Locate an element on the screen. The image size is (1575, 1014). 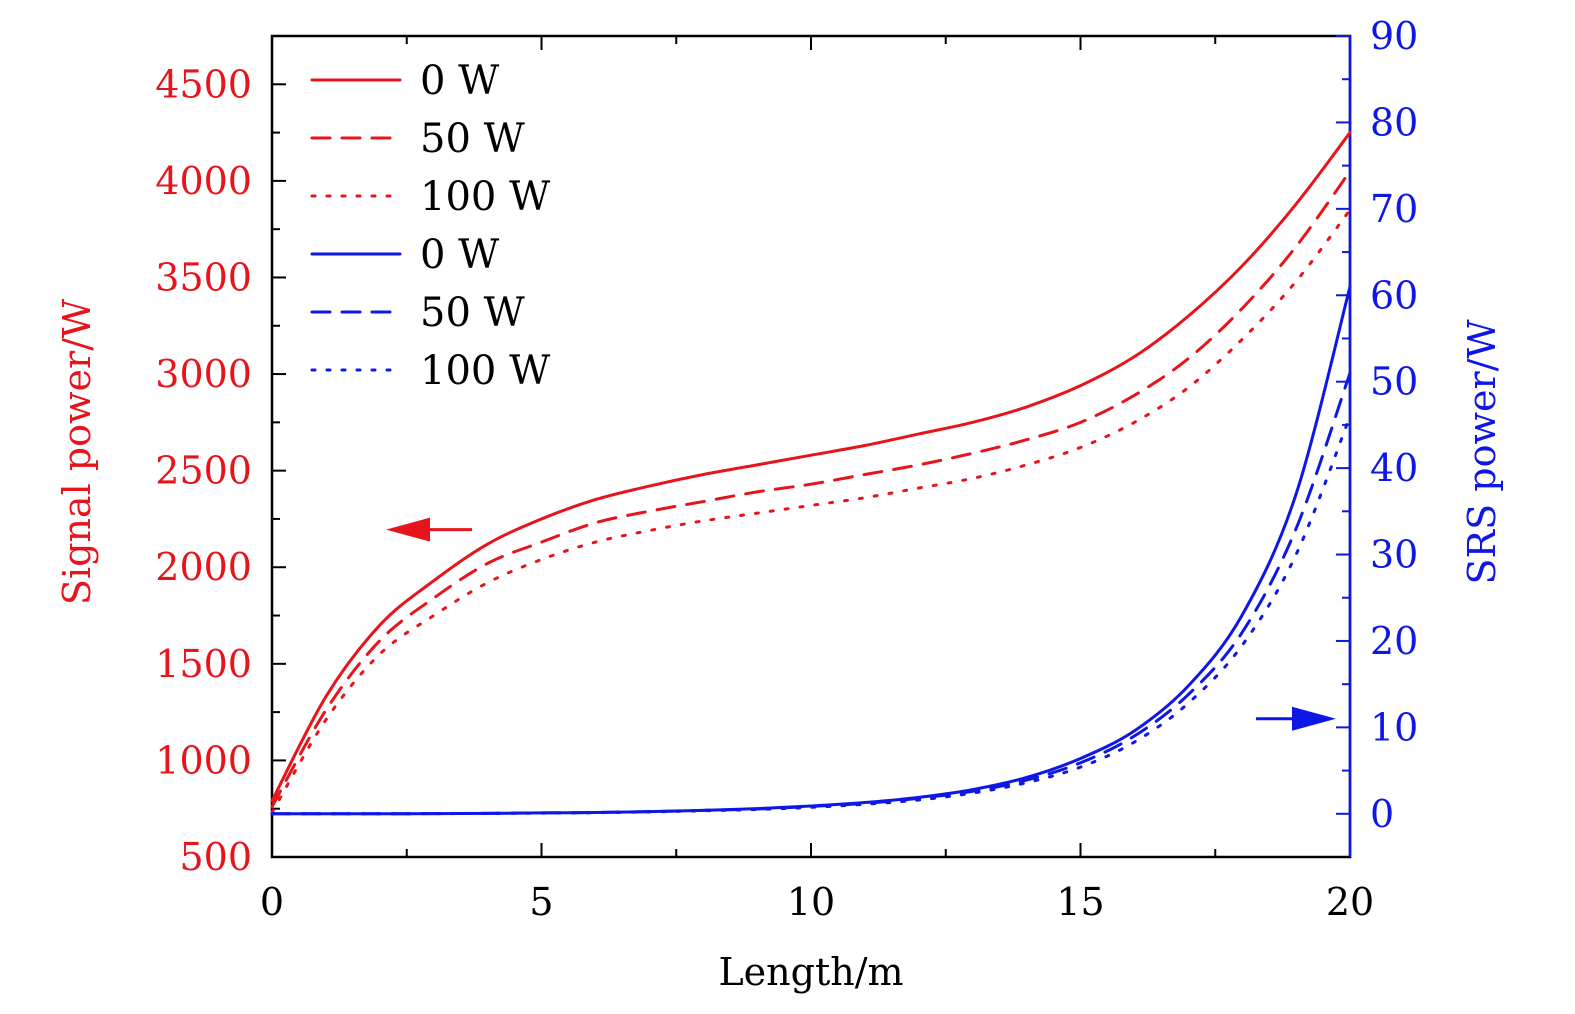
y-left-tick-label: 2000 is located at coordinates (203, 567).